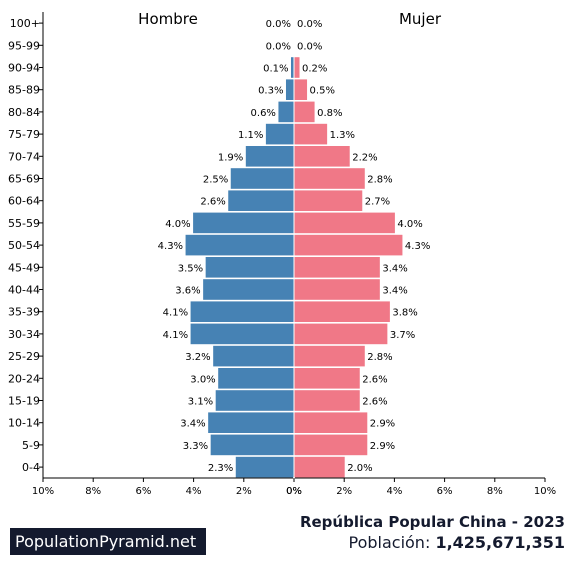 This screenshot has width=575, height=581. Describe the element at coordinates (342, 135) in the screenshot. I see `female-data-label: 1.3%` at that location.